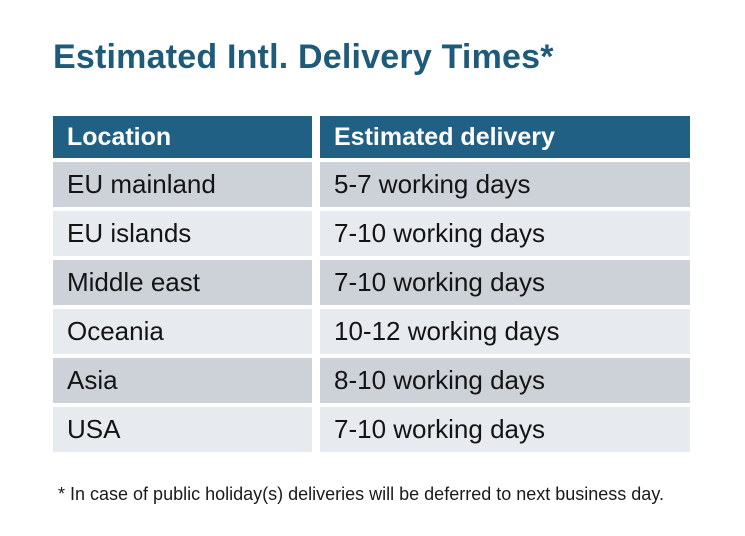 The image size is (745, 536). Describe the element at coordinates (182, 331) in the screenshot. I see `table-cell-location: Oceania` at that location.